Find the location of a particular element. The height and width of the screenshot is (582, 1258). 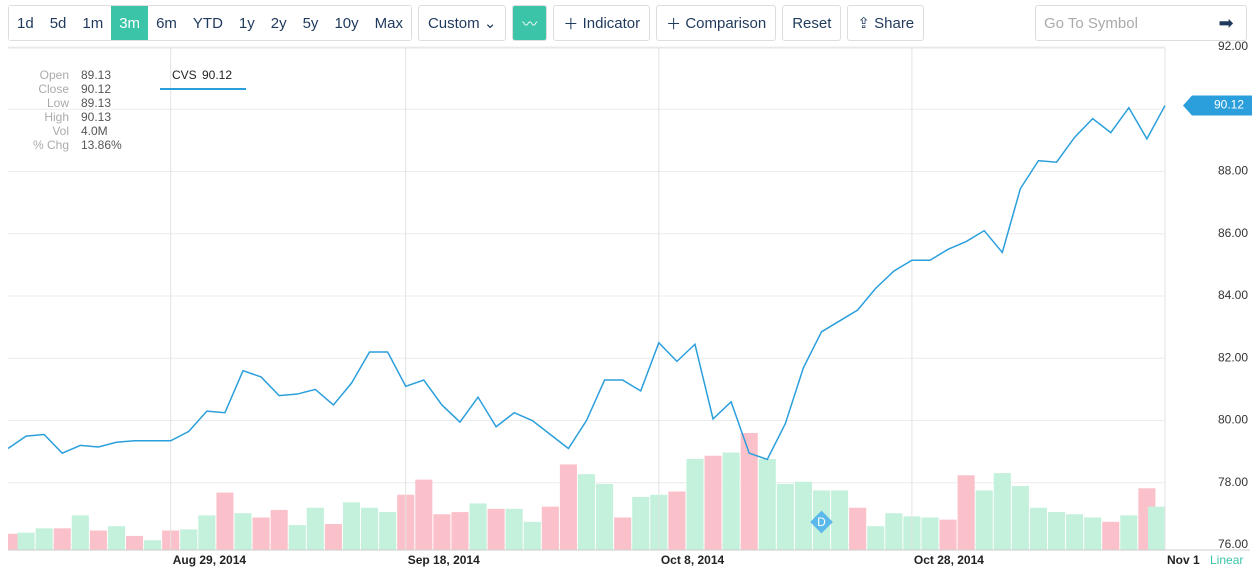

info-value: 90.13 is located at coordinates (96, 117).